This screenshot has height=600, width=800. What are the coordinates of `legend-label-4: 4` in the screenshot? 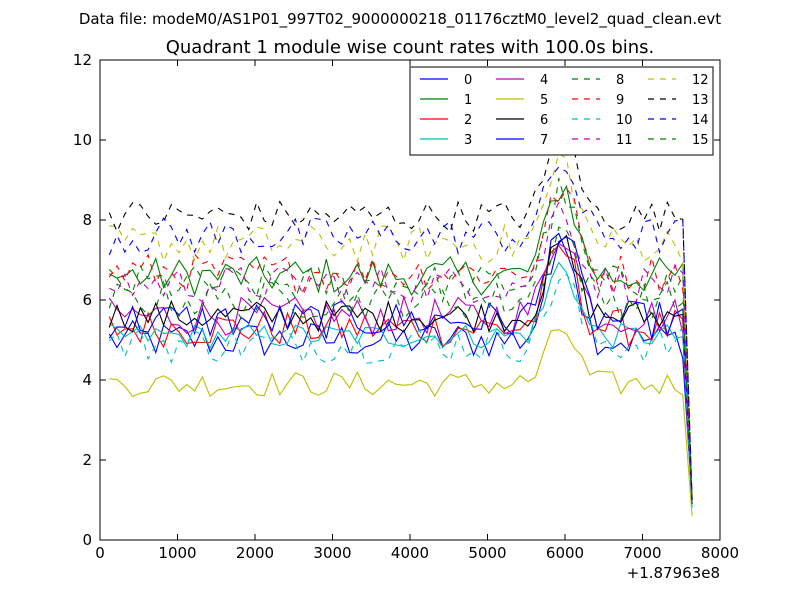 It's located at (544, 80).